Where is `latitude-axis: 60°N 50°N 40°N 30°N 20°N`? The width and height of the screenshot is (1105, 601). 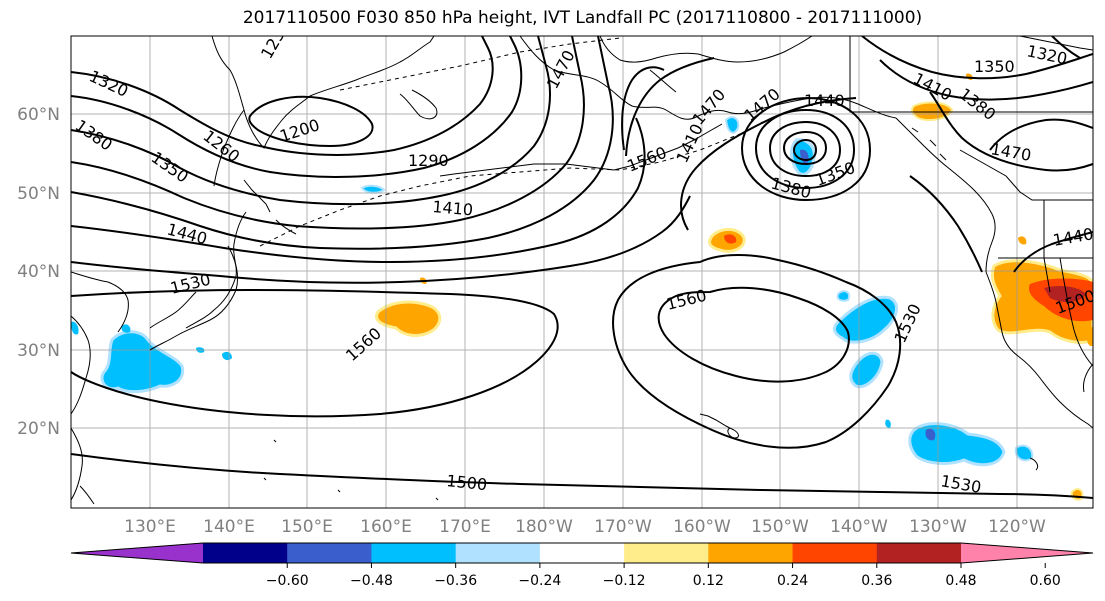 latitude-axis: 60°N 50°N 40°N 30°N 20°N is located at coordinates (38, 272).